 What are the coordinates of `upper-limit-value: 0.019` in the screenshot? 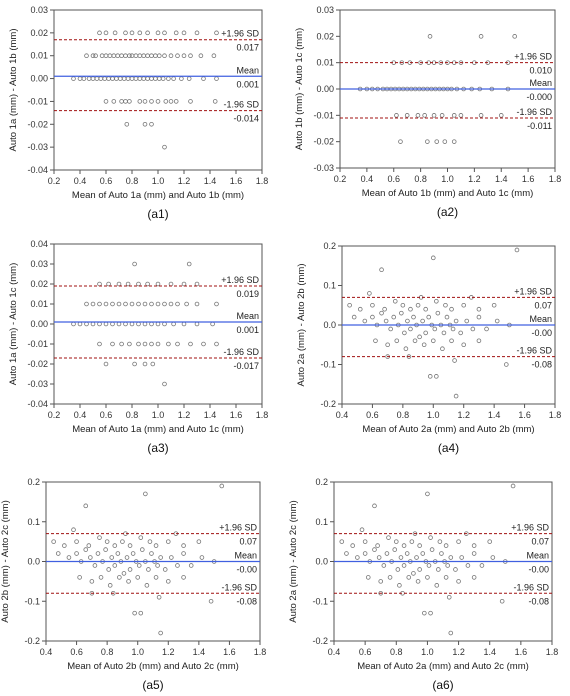 It's located at (247, 294).